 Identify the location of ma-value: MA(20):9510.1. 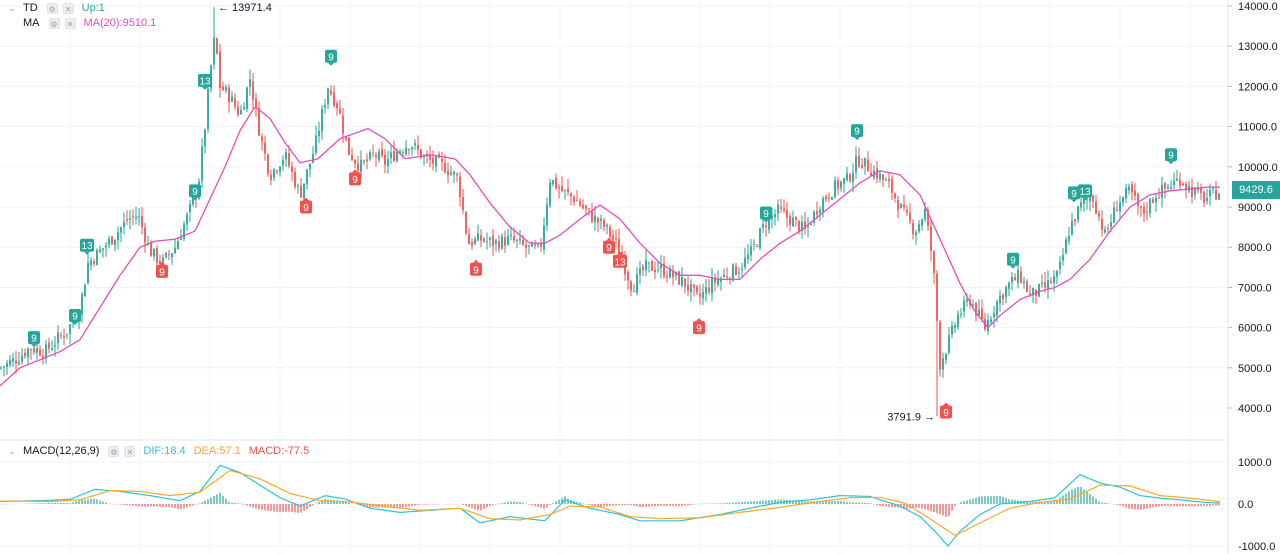
(120, 23).